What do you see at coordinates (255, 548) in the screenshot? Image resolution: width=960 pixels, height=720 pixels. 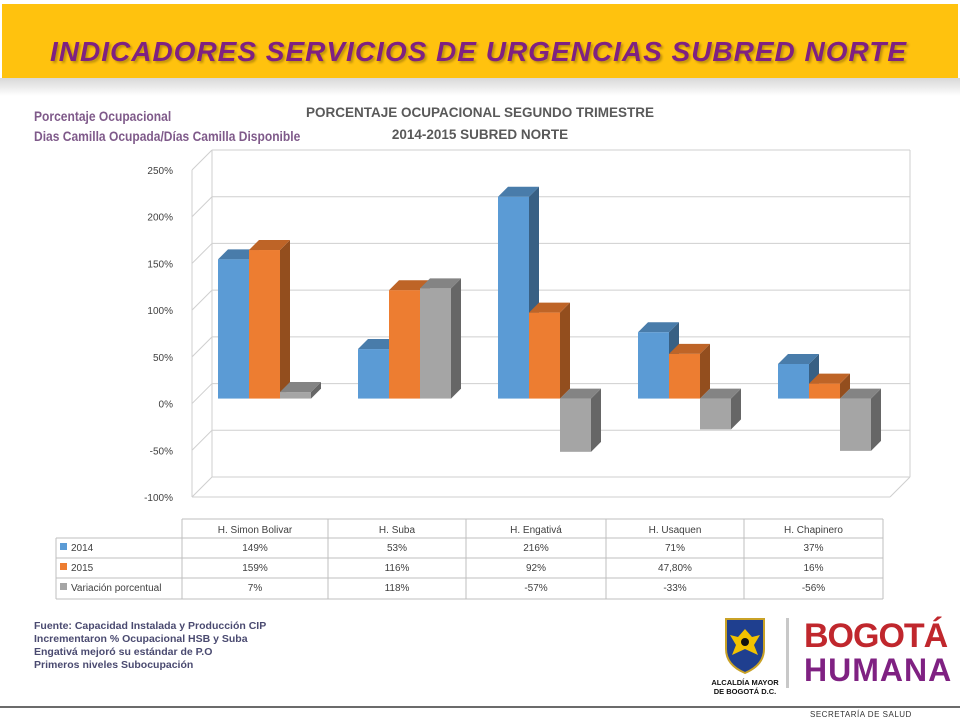 I see `data-label: 149%` at bounding box center [255, 548].